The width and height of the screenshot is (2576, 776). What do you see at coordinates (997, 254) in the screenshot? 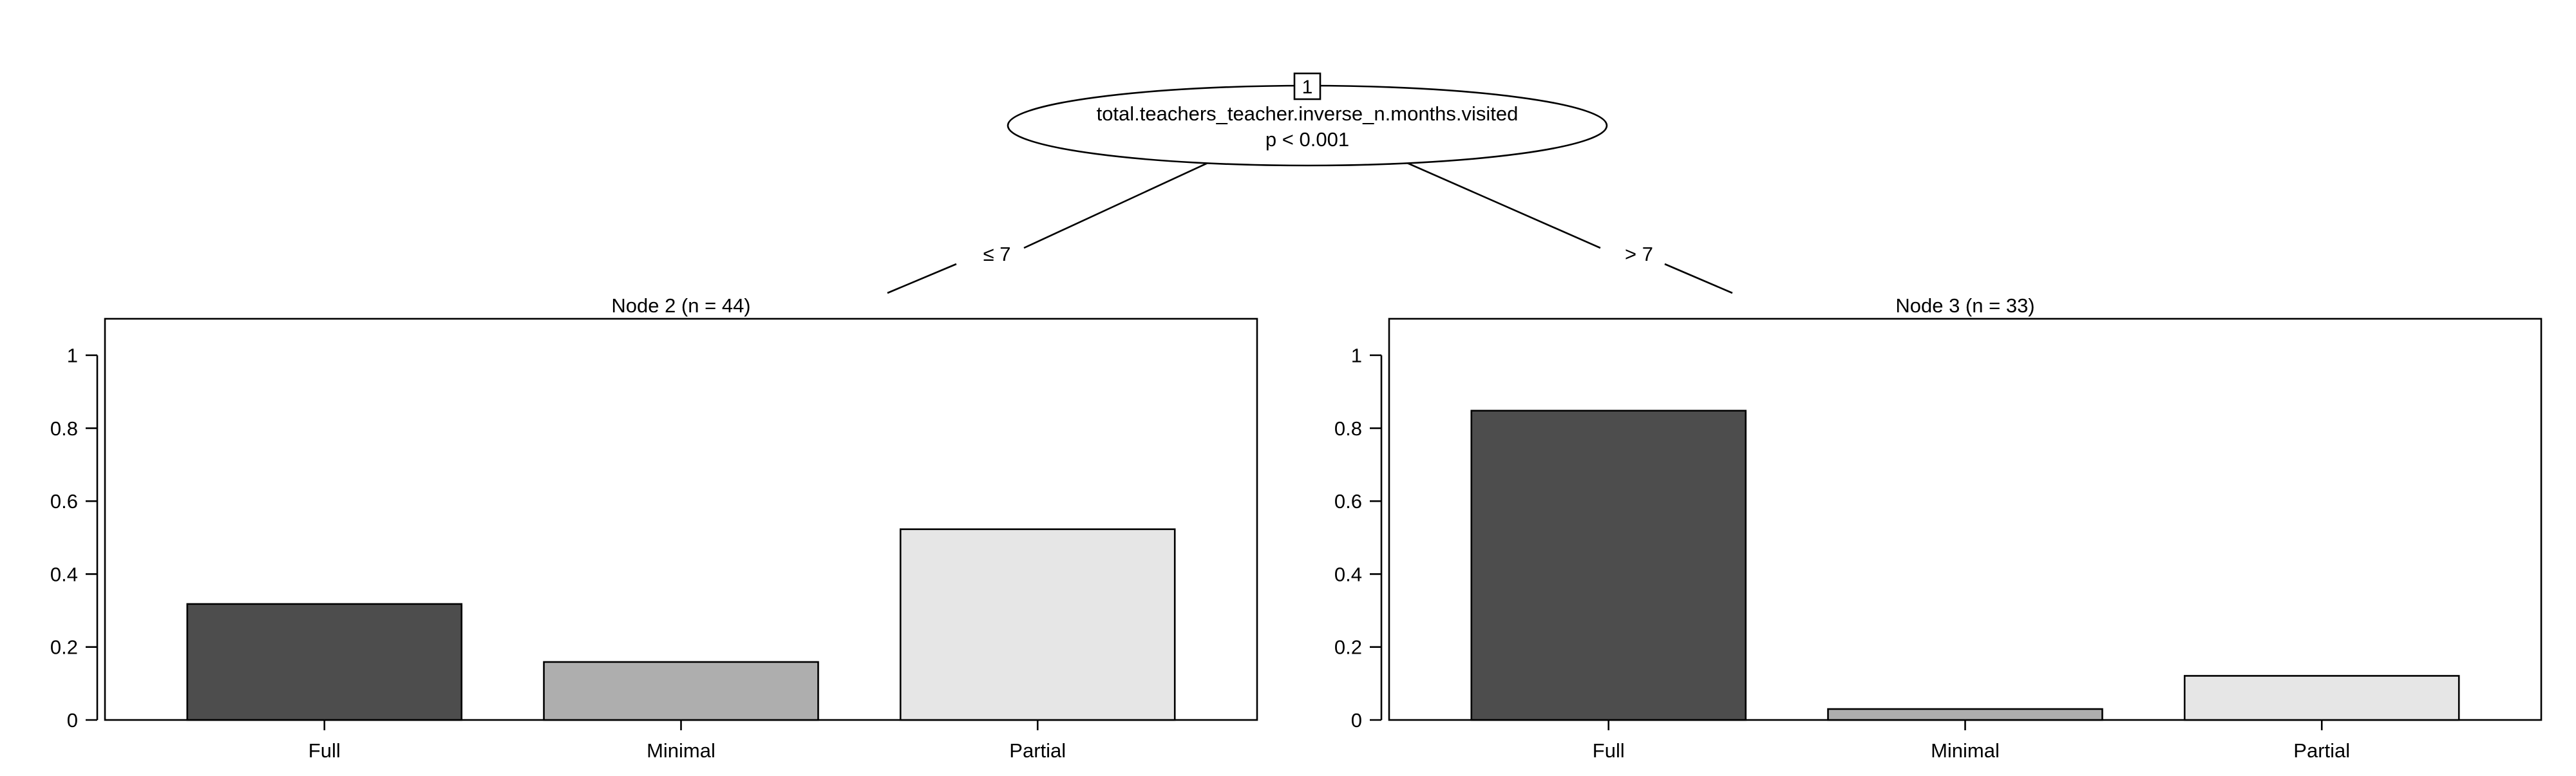
I see `edge-label-left: ≤ 7` at bounding box center [997, 254].